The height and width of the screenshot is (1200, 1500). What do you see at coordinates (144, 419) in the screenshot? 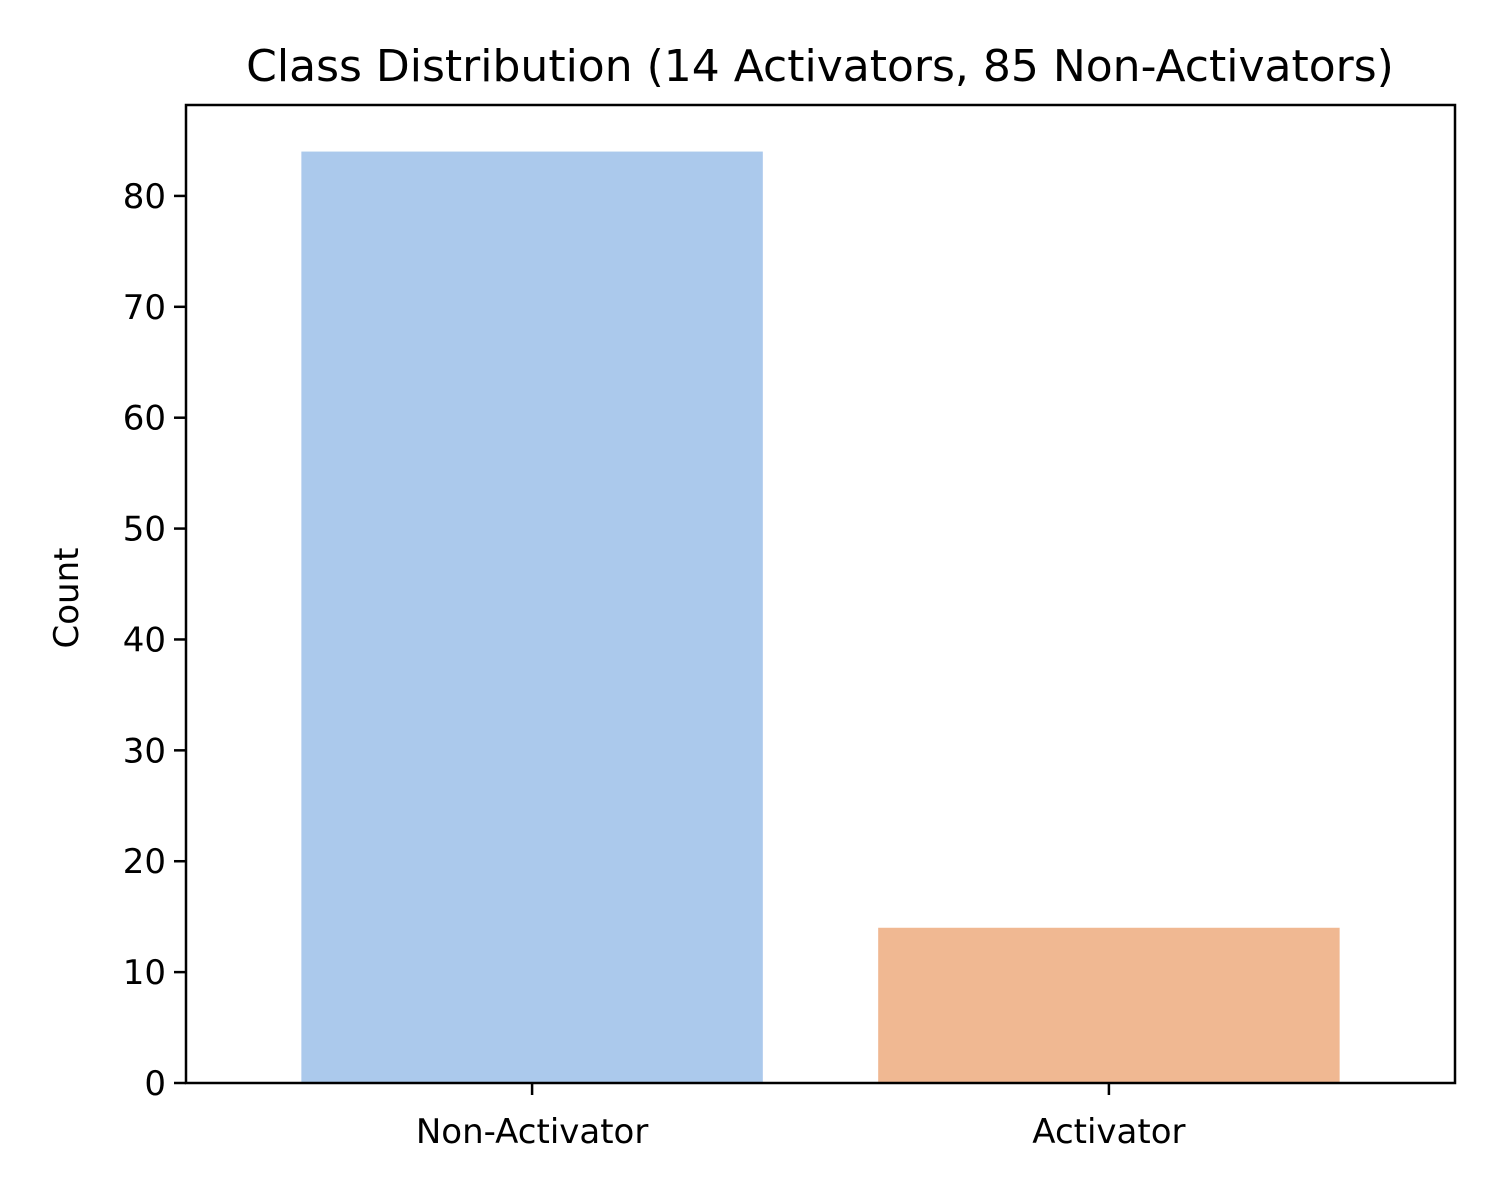
I see `y-tick-label: 60` at bounding box center [144, 419].